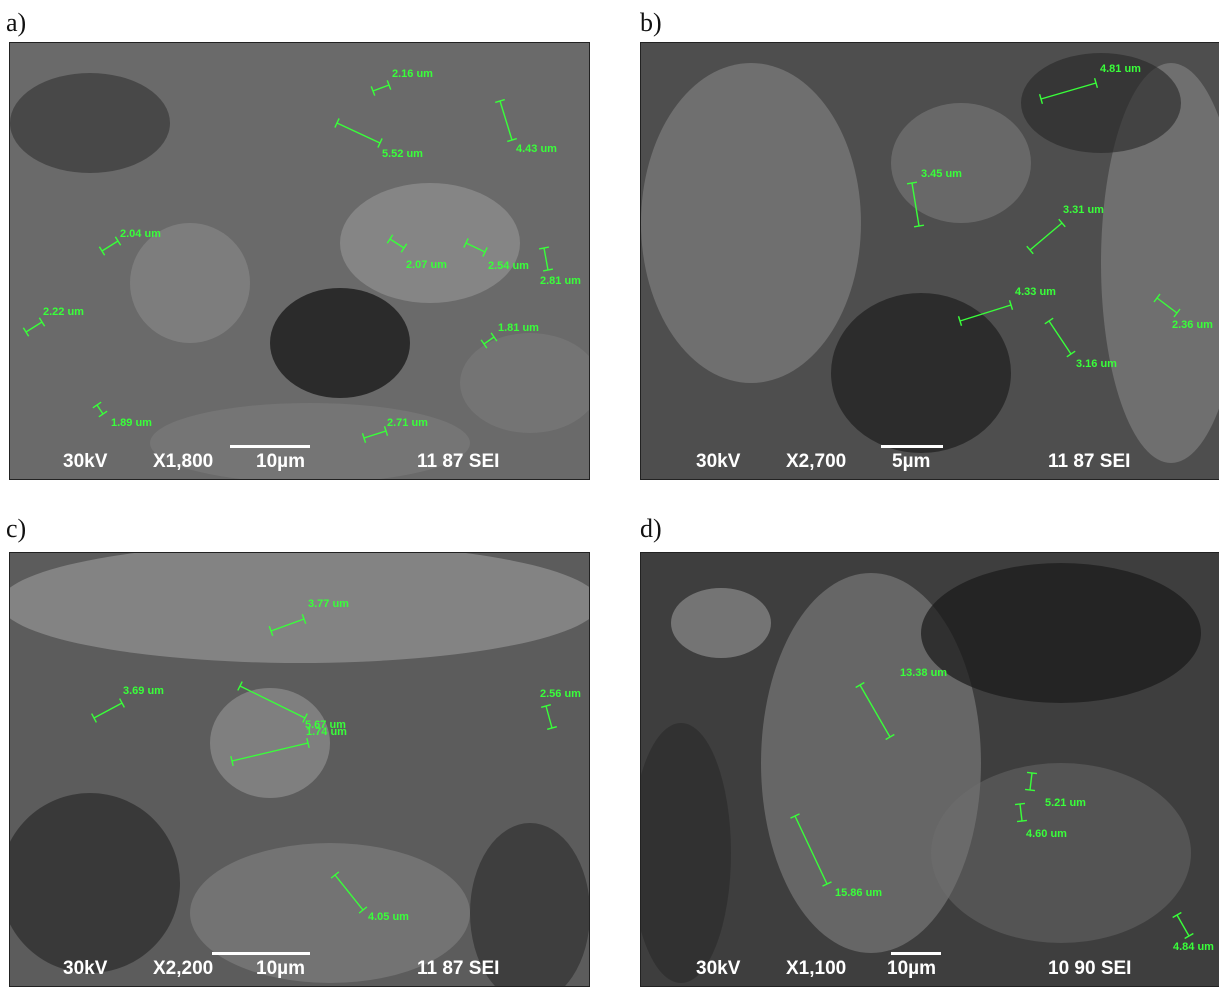 The width and height of the screenshot is (1219, 987). I want to click on measurement-label: 1.89 um, so click(131, 423).